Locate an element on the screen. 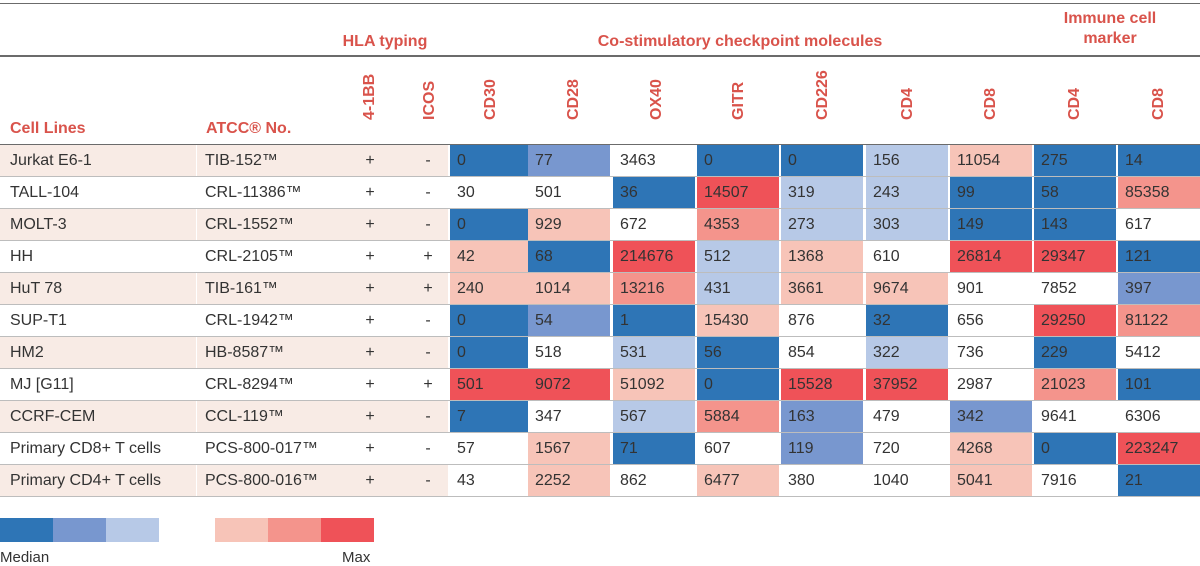 The height and width of the screenshot is (566, 1200). heatmap-cell: 229 is located at coordinates (1075, 352).